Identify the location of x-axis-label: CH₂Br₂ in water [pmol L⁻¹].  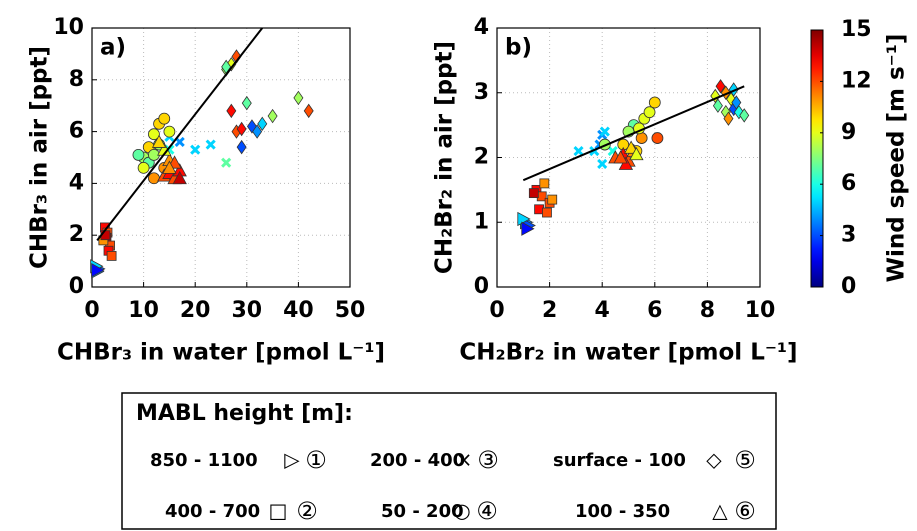
(628, 353).